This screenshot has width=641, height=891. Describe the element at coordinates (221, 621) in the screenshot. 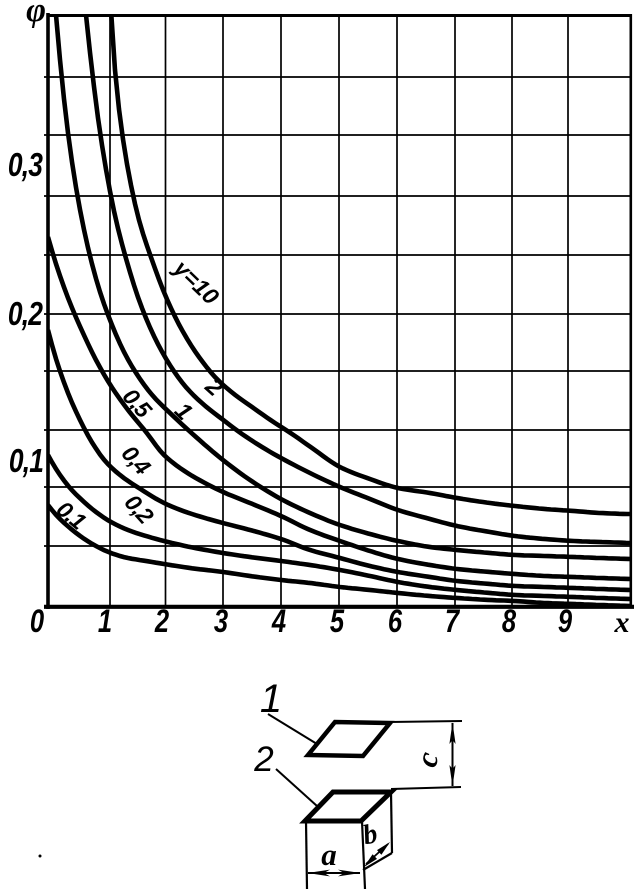

I see `svg-text: 3` at that location.